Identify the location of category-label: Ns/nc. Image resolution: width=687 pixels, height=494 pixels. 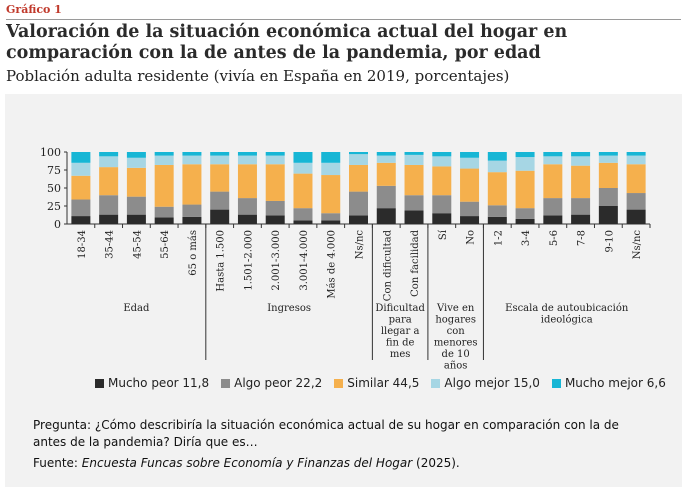
(637, 245).